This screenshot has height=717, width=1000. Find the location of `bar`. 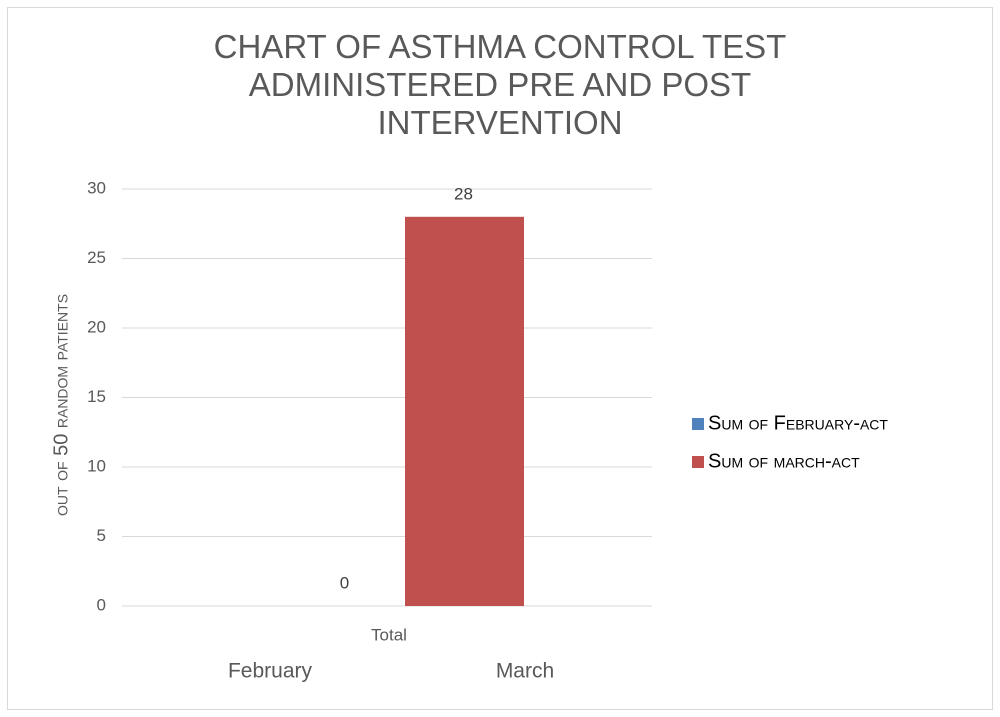

bar is located at coordinates (464, 411).